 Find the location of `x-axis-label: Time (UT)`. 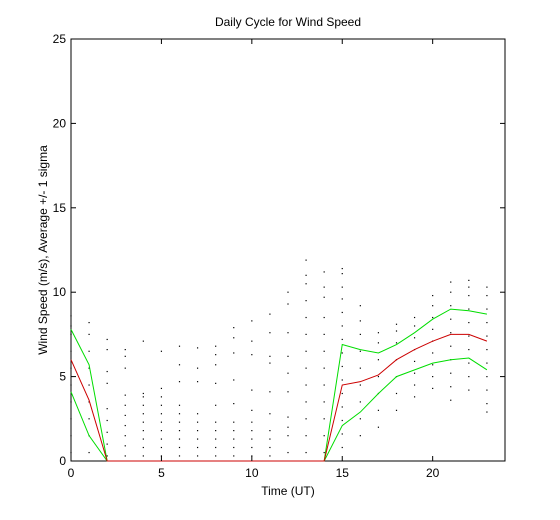

x-axis-label: Time (UT) is located at coordinates (288, 491).